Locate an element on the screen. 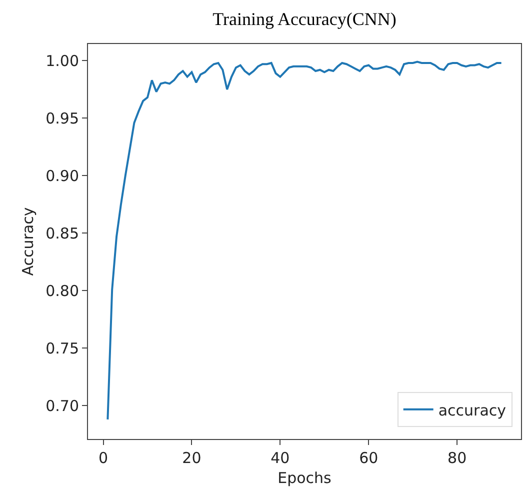 The width and height of the screenshot is (525, 495). y-tick-label: 0.70 is located at coordinates (62, 405).